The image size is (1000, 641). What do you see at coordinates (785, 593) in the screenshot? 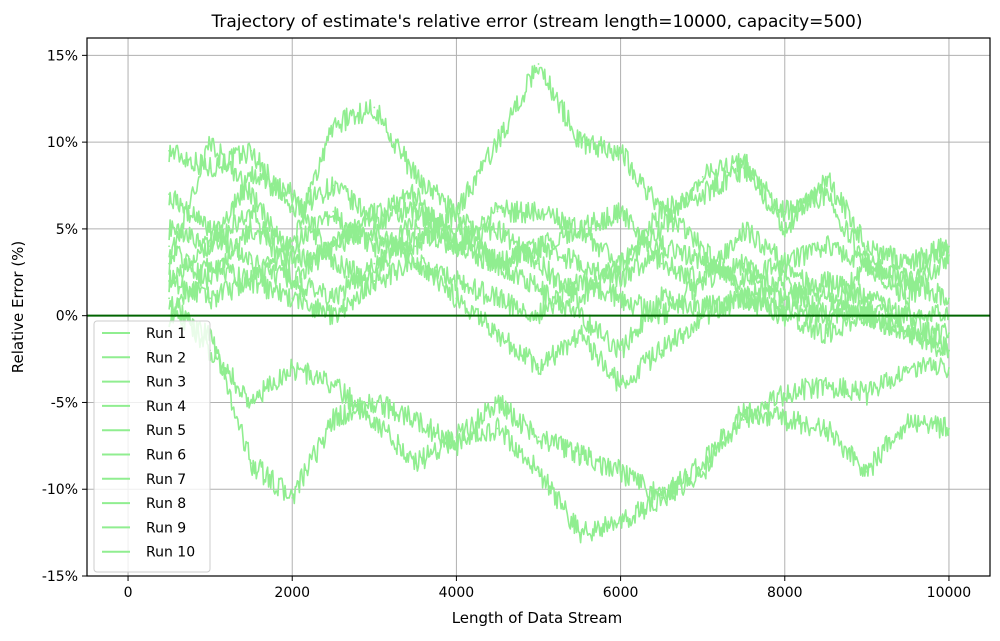
I see `x-tick-label: 8000` at bounding box center [785, 593].